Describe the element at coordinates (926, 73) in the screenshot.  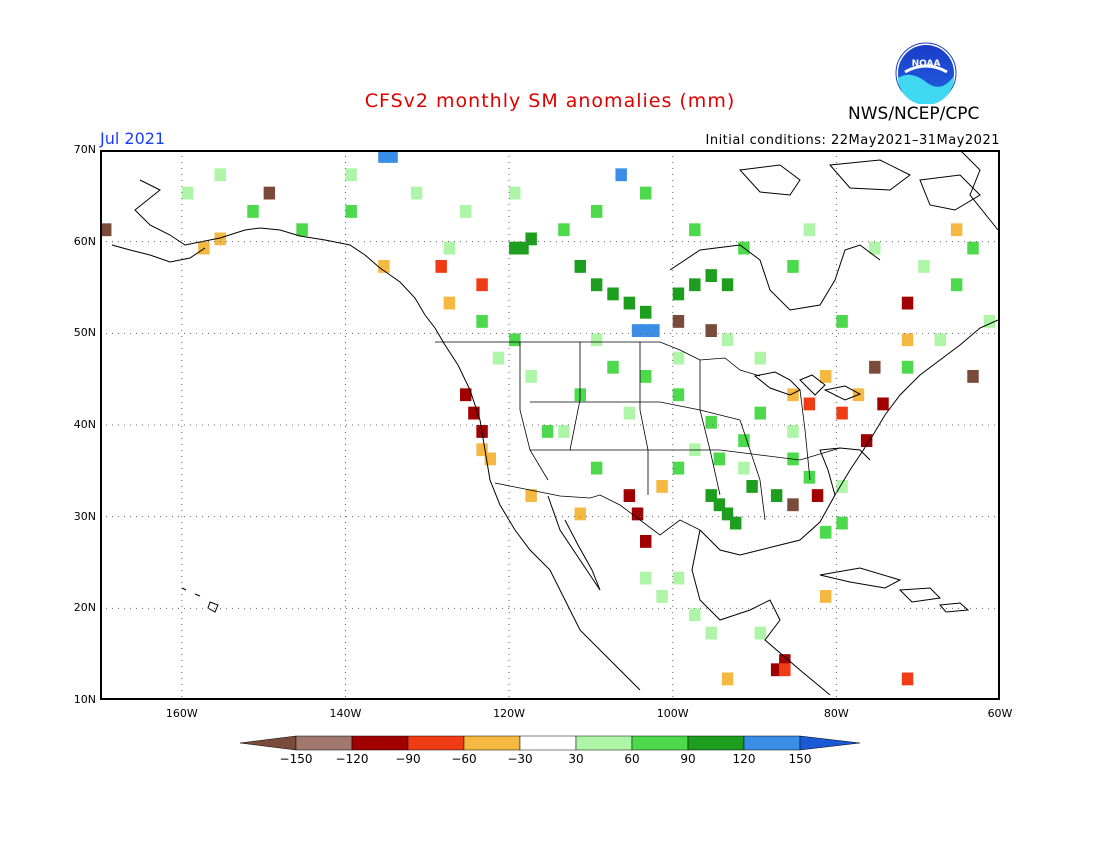
I see `noaa-logo: NOAA` at that location.